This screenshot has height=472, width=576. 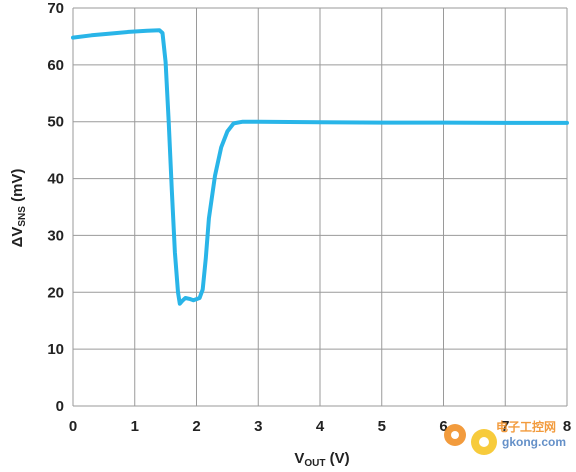 What do you see at coordinates (534, 442) in the screenshot?
I see `watermark-text-url: gkong.com` at bounding box center [534, 442].